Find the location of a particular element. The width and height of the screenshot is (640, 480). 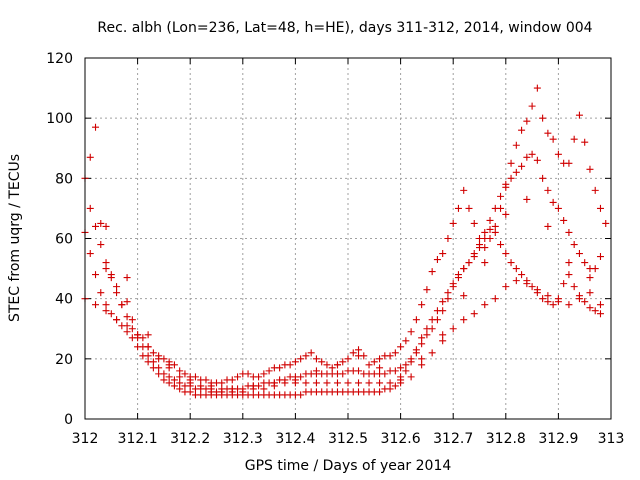

x-tick-label: 312.3 is located at coordinates (243, 439).